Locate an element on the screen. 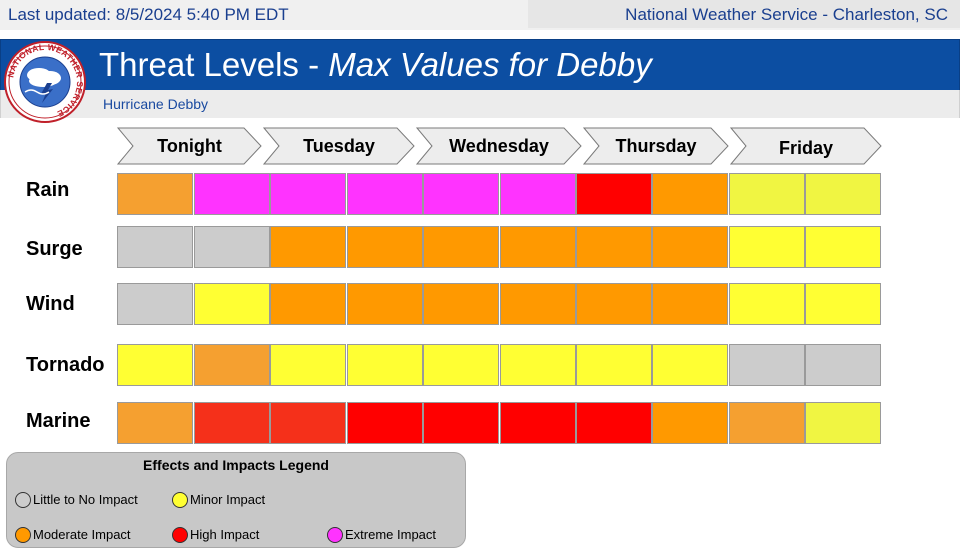 The width and height of the screenshot is (960, 549). day-header-wednesday: Wednesday is located at coordinates (499, 146).